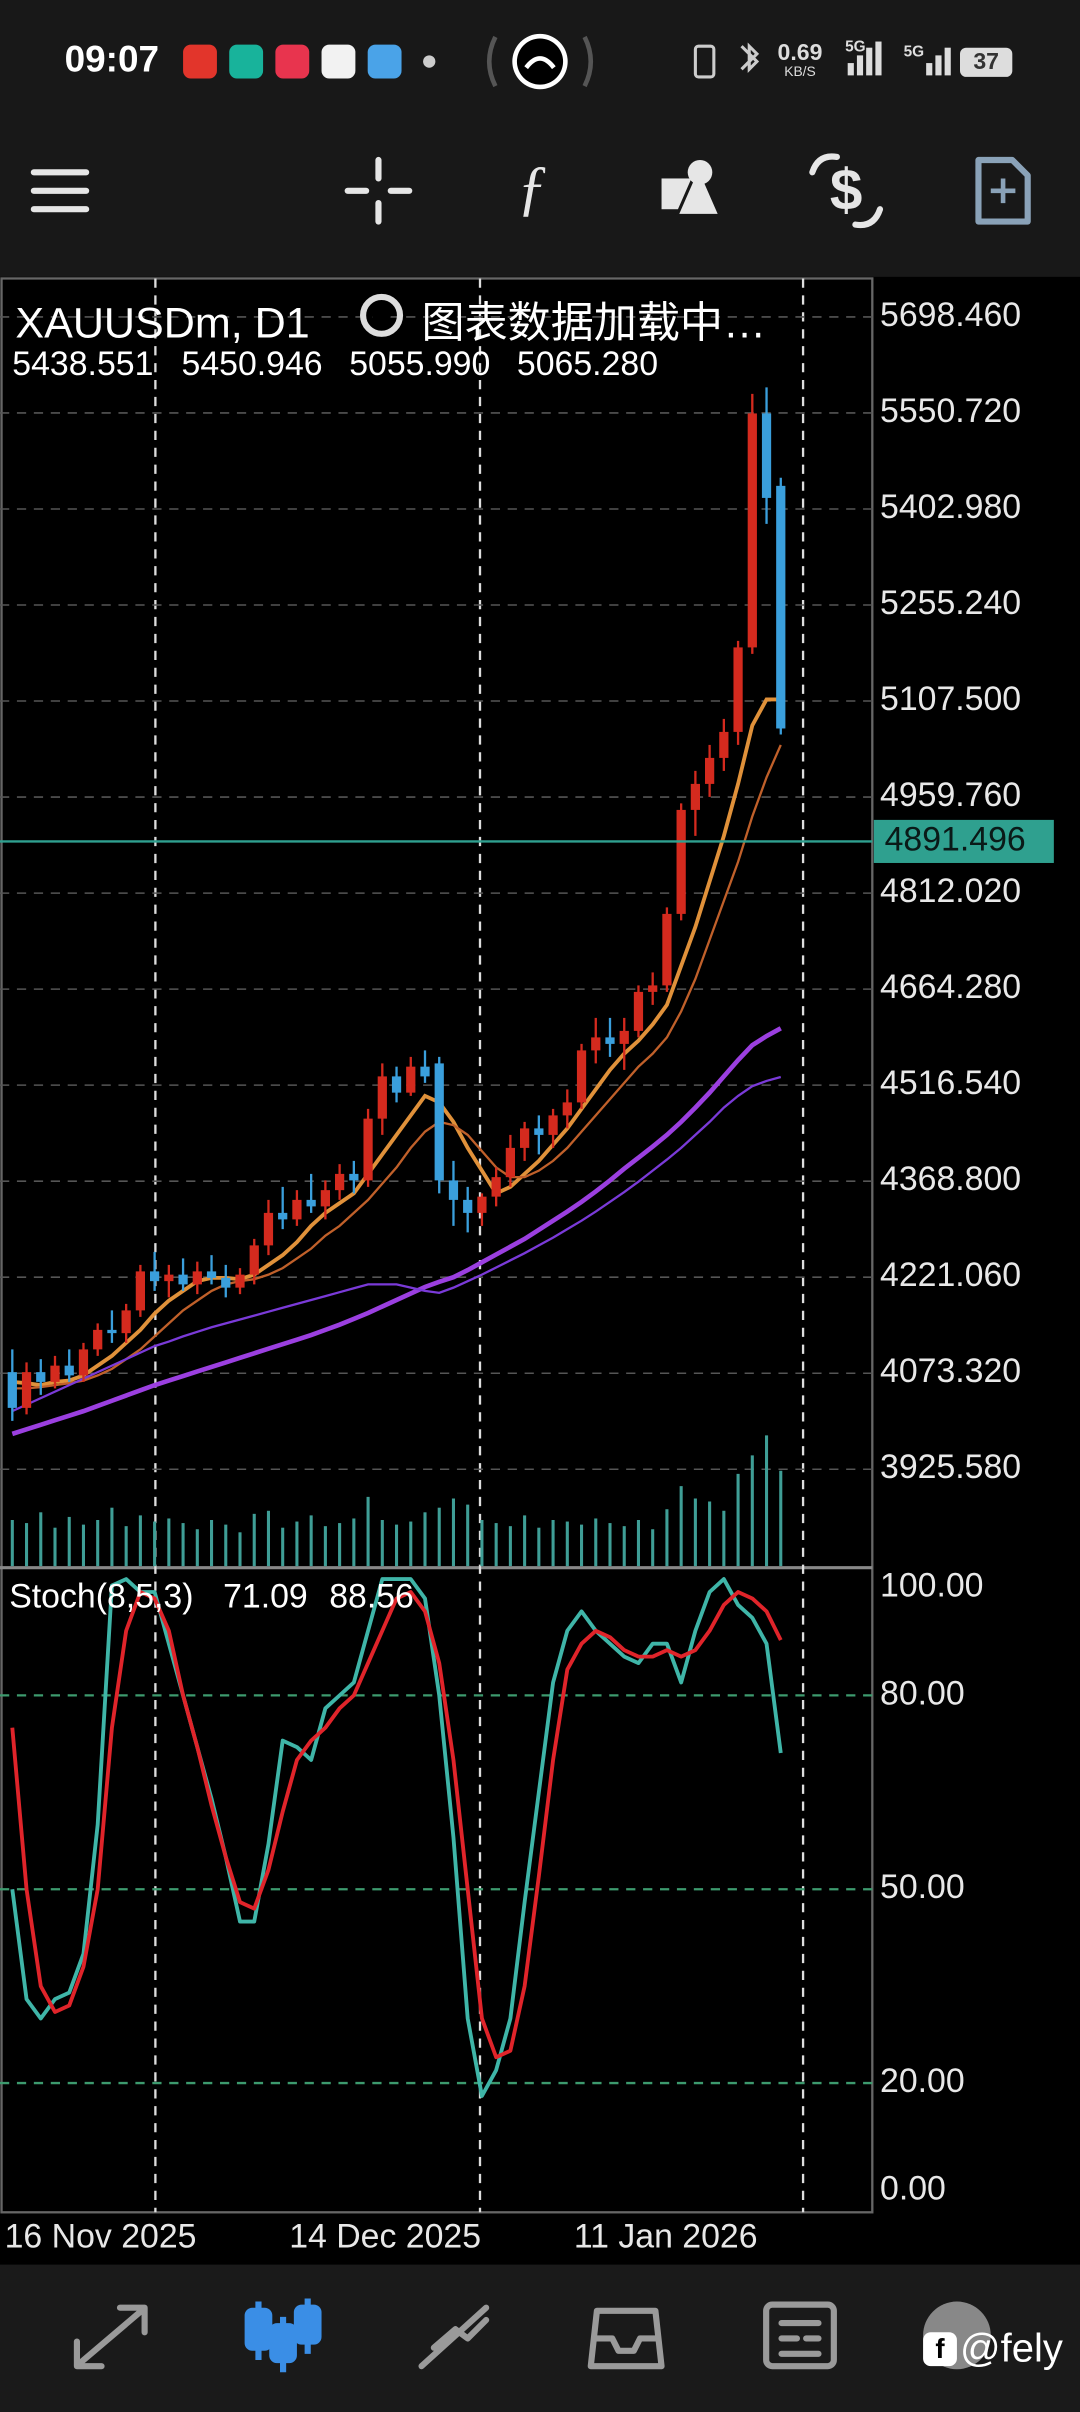 This screenshot has height=2412, width=1080. I want to click on ohlc-high: 5450.946, so click(252, 364).